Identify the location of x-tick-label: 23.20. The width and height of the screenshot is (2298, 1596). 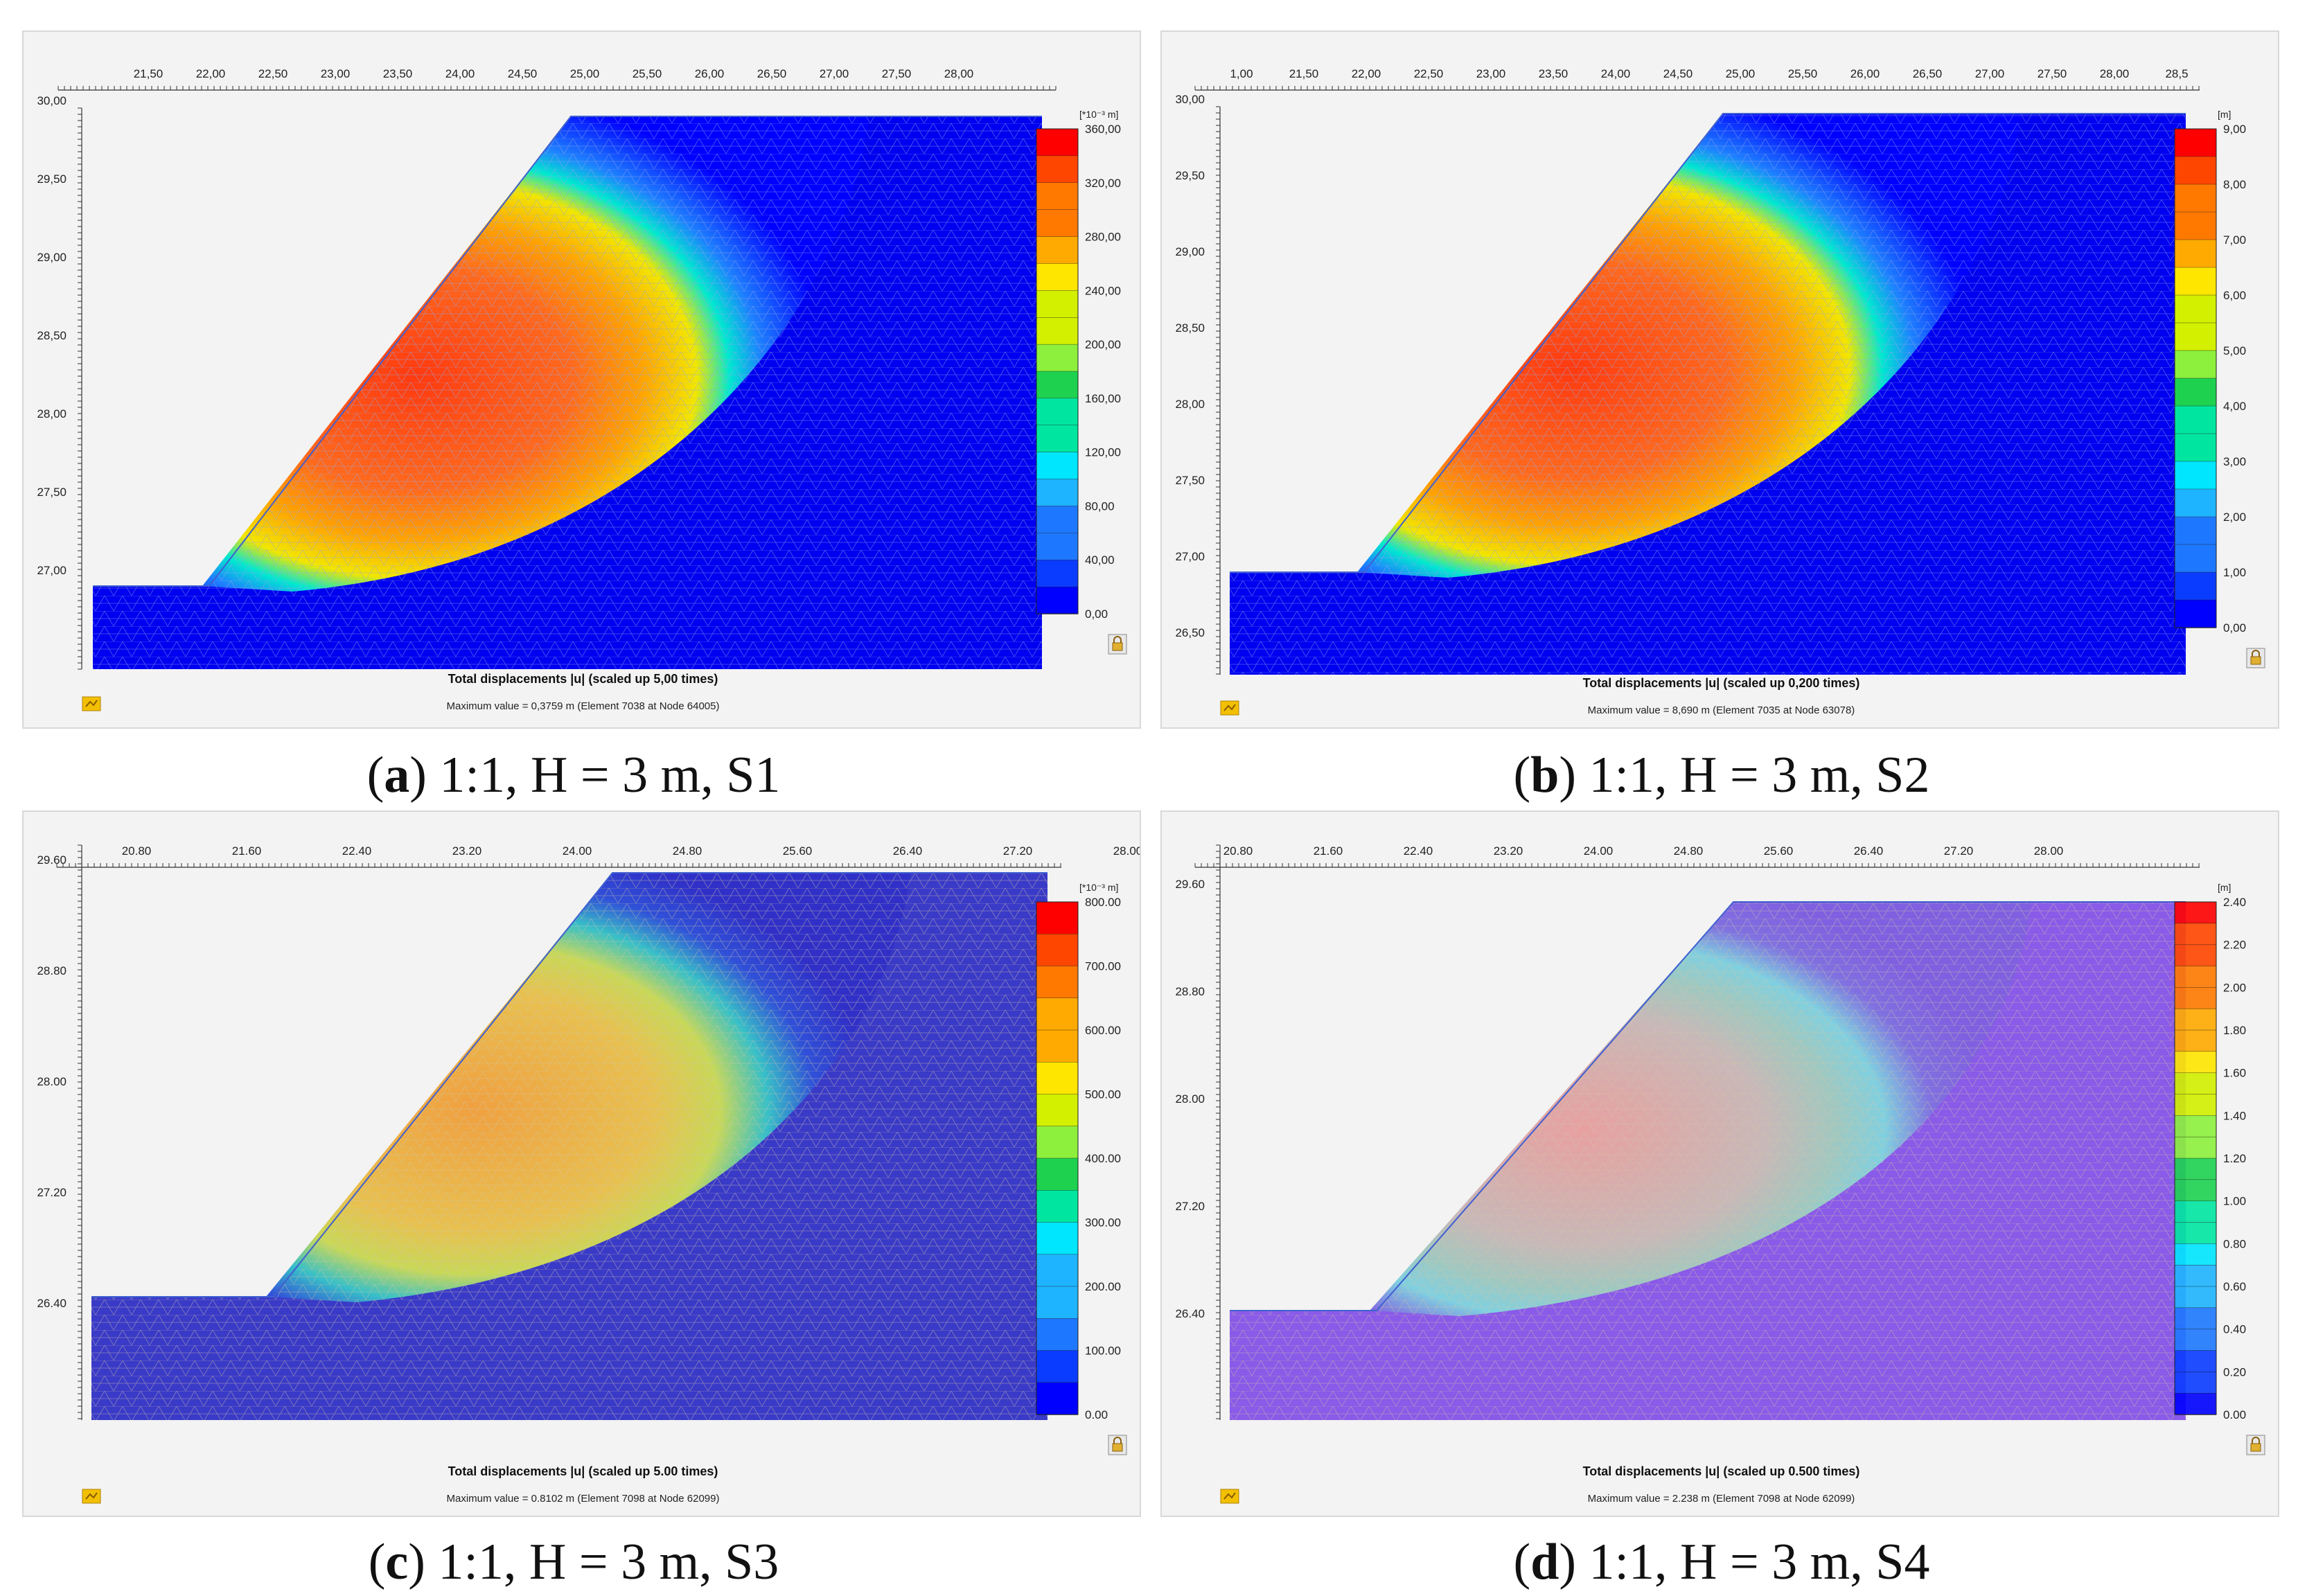
(1508, 851).